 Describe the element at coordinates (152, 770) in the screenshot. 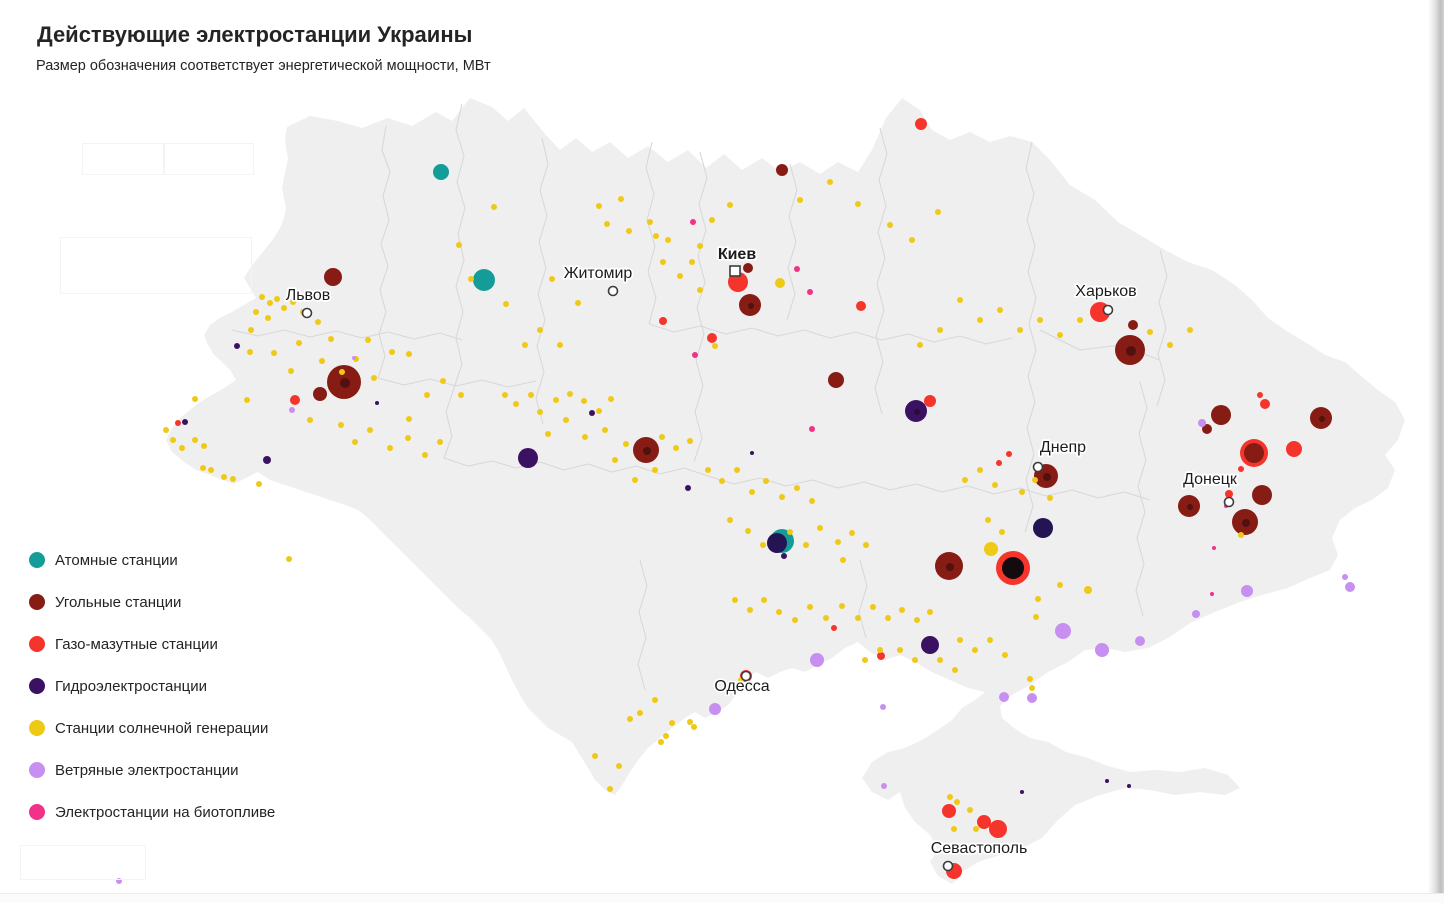

I see `legend-item-wind: Ветряные электростанции` at that location.